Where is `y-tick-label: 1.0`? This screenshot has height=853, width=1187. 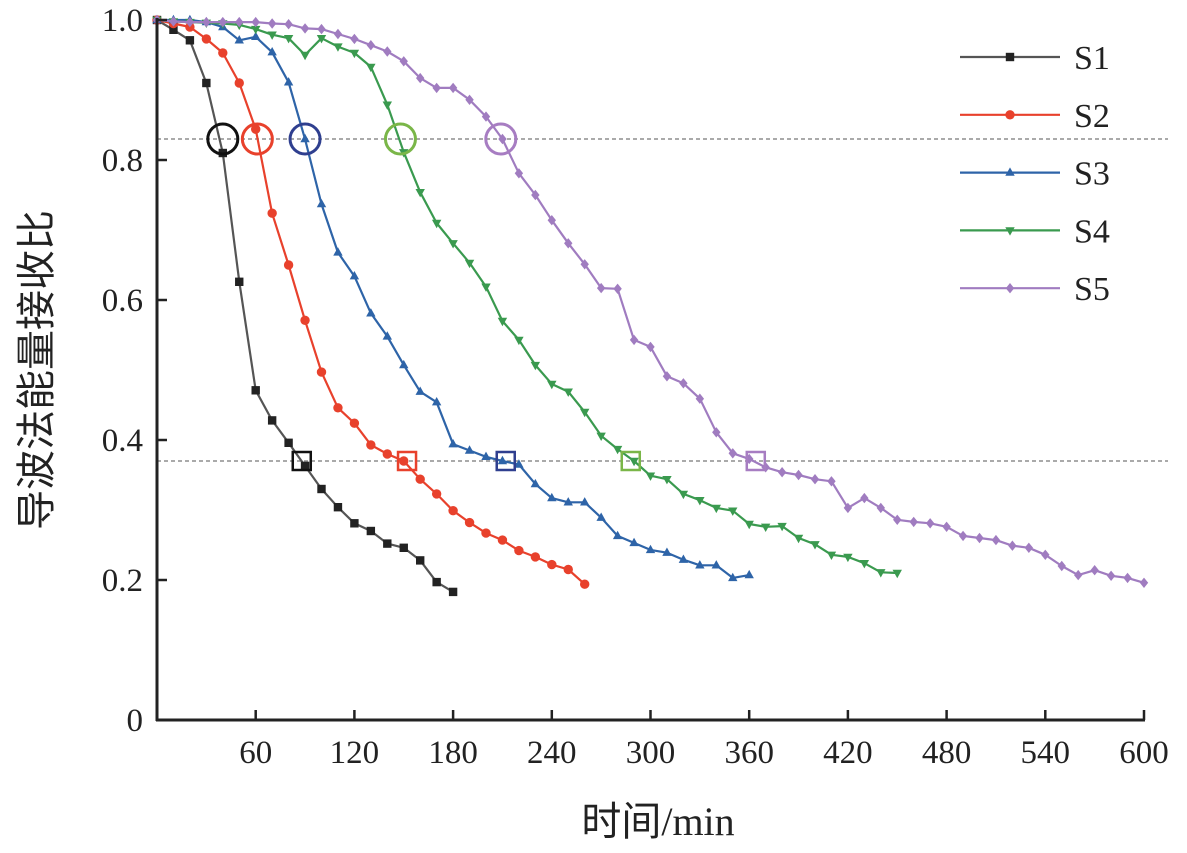 y-tick-label: 1.0 is located at coordinates (122, 21).